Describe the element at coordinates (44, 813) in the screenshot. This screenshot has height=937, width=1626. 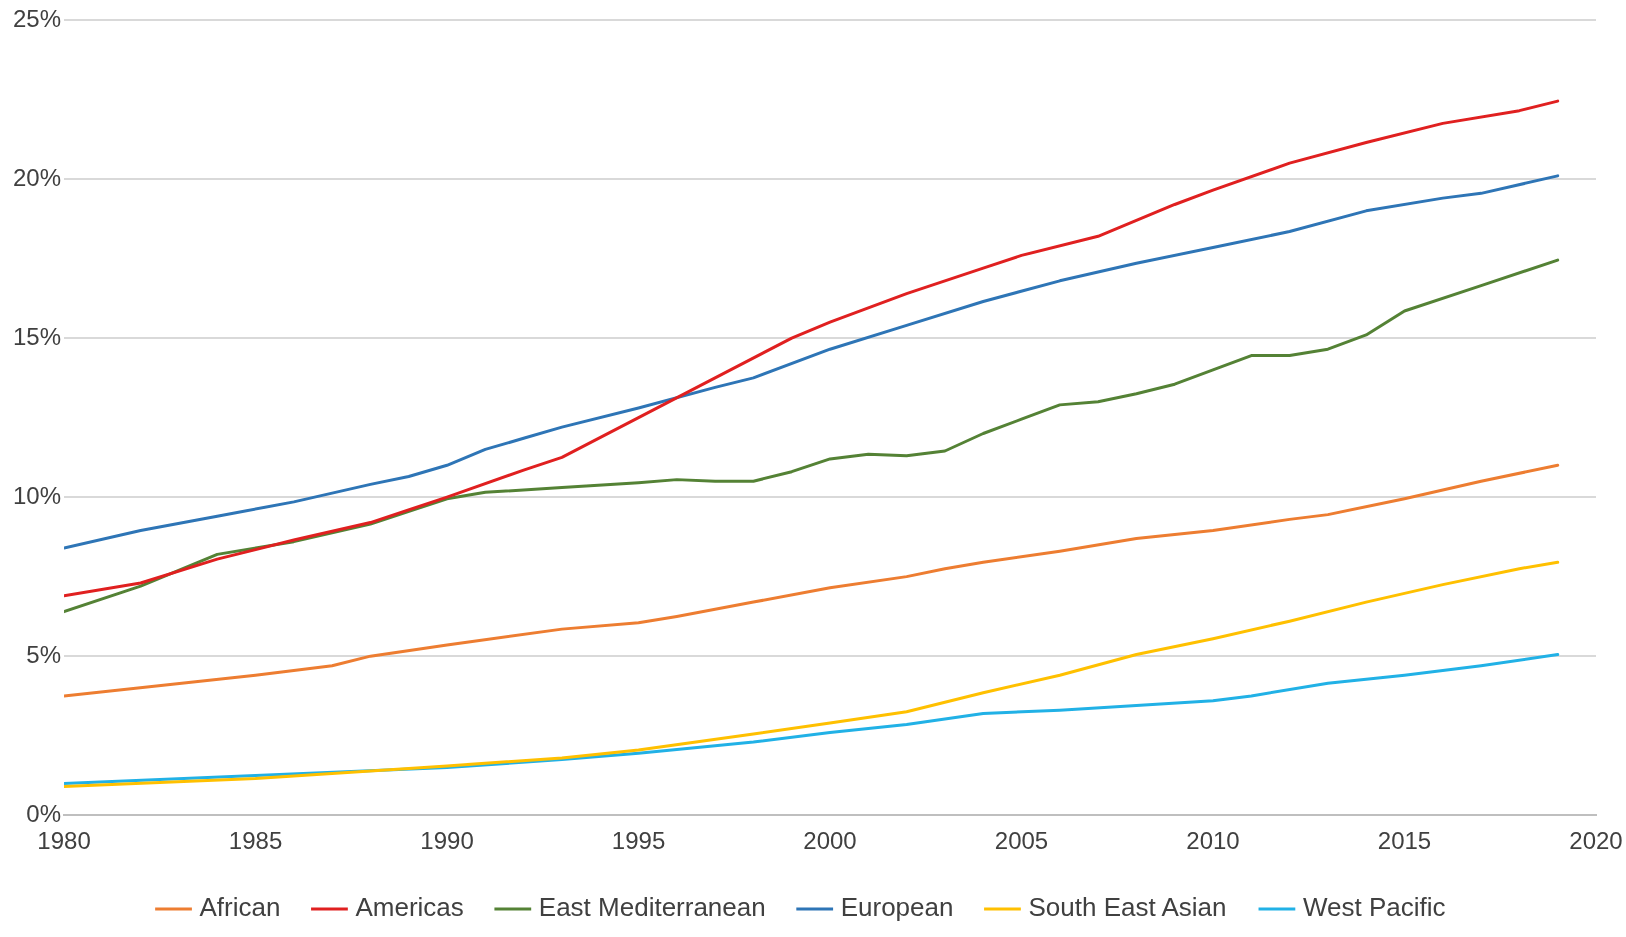
I see `y-tick-label: 0%` at that location.